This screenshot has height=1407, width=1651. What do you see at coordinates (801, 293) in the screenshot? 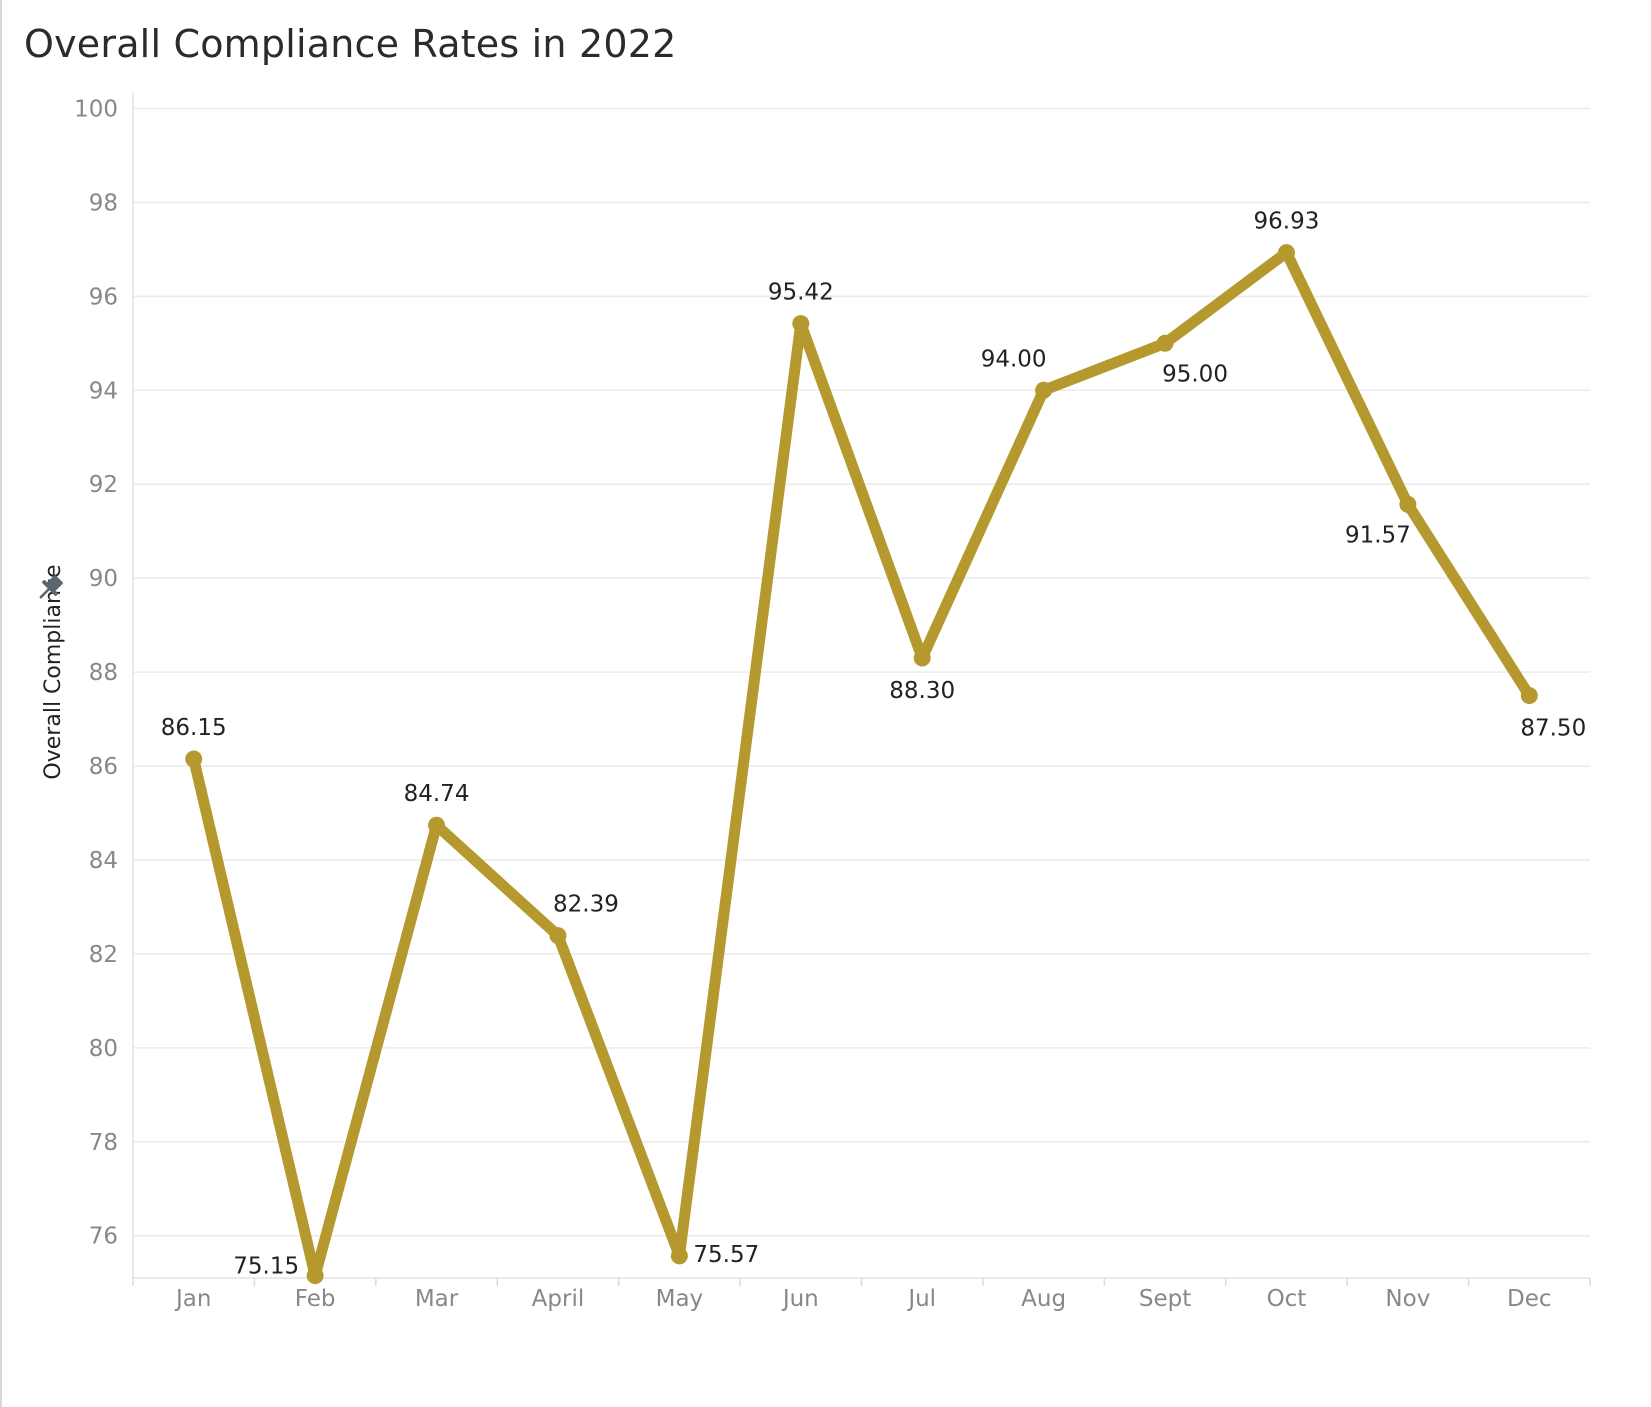
I see `data-label: 95.42` at bounding box center [801, 293].